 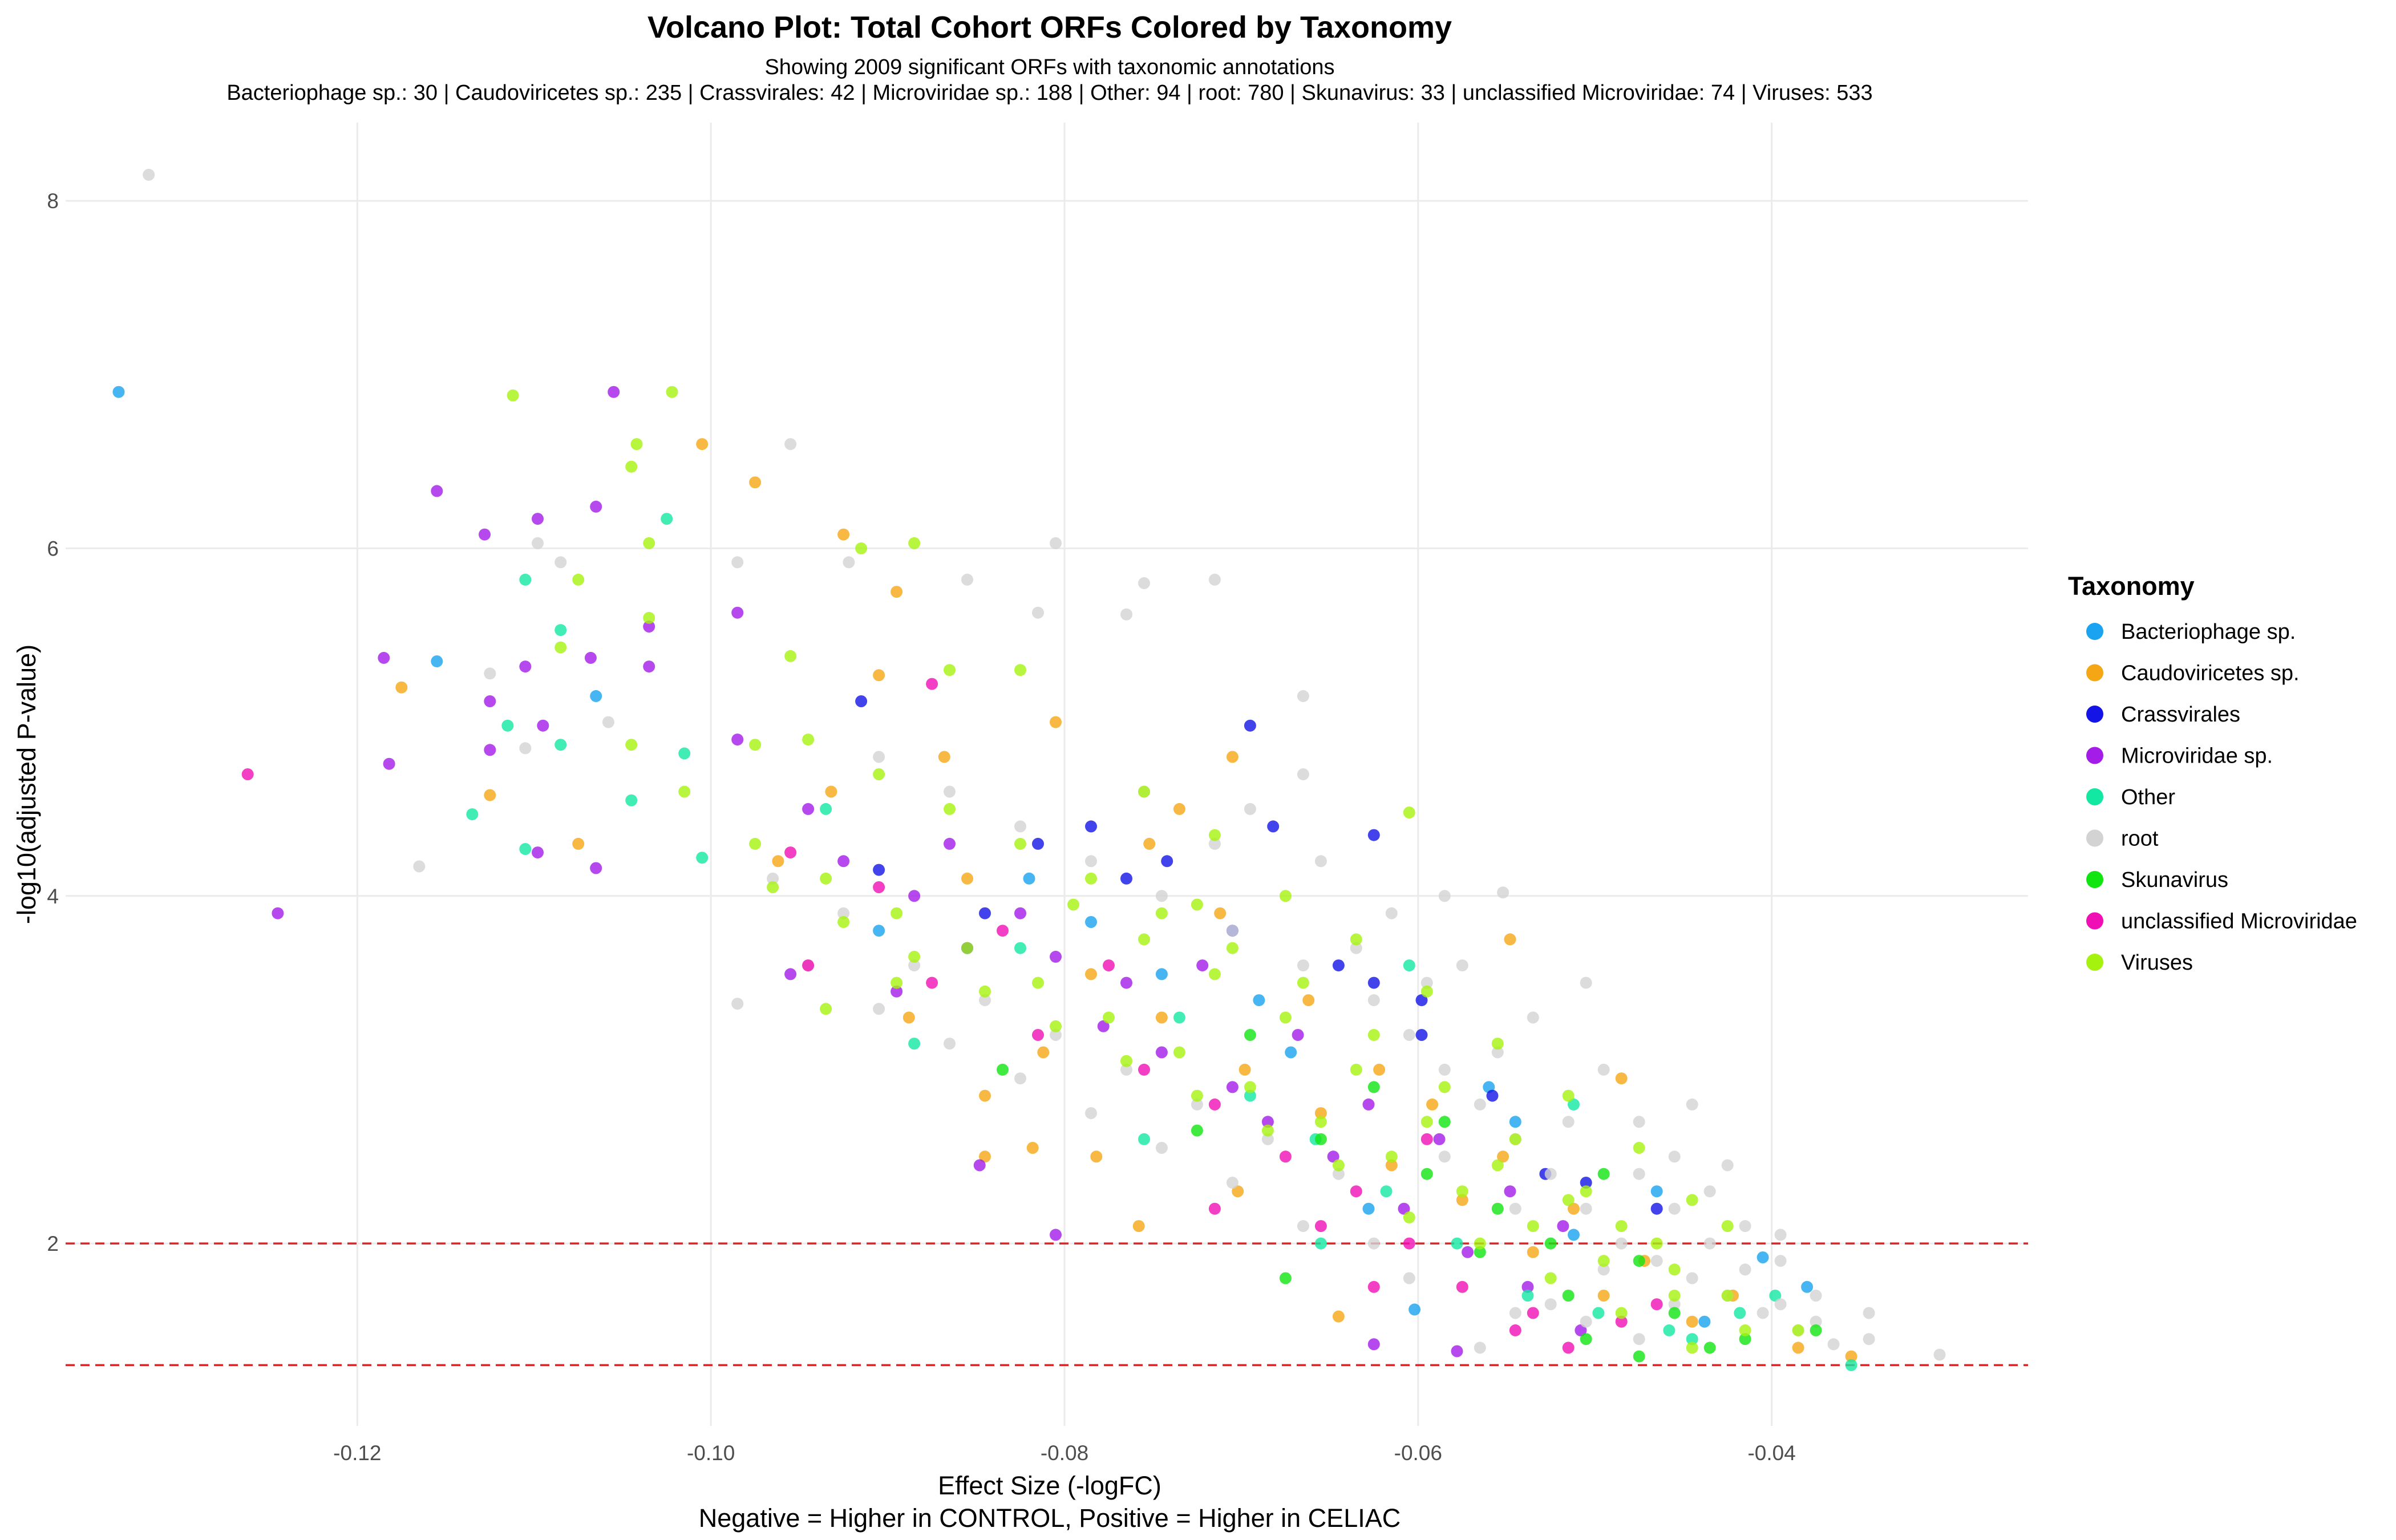 I want to click on x-tick-label-1: -0.10, so click(x=711, y=1453).